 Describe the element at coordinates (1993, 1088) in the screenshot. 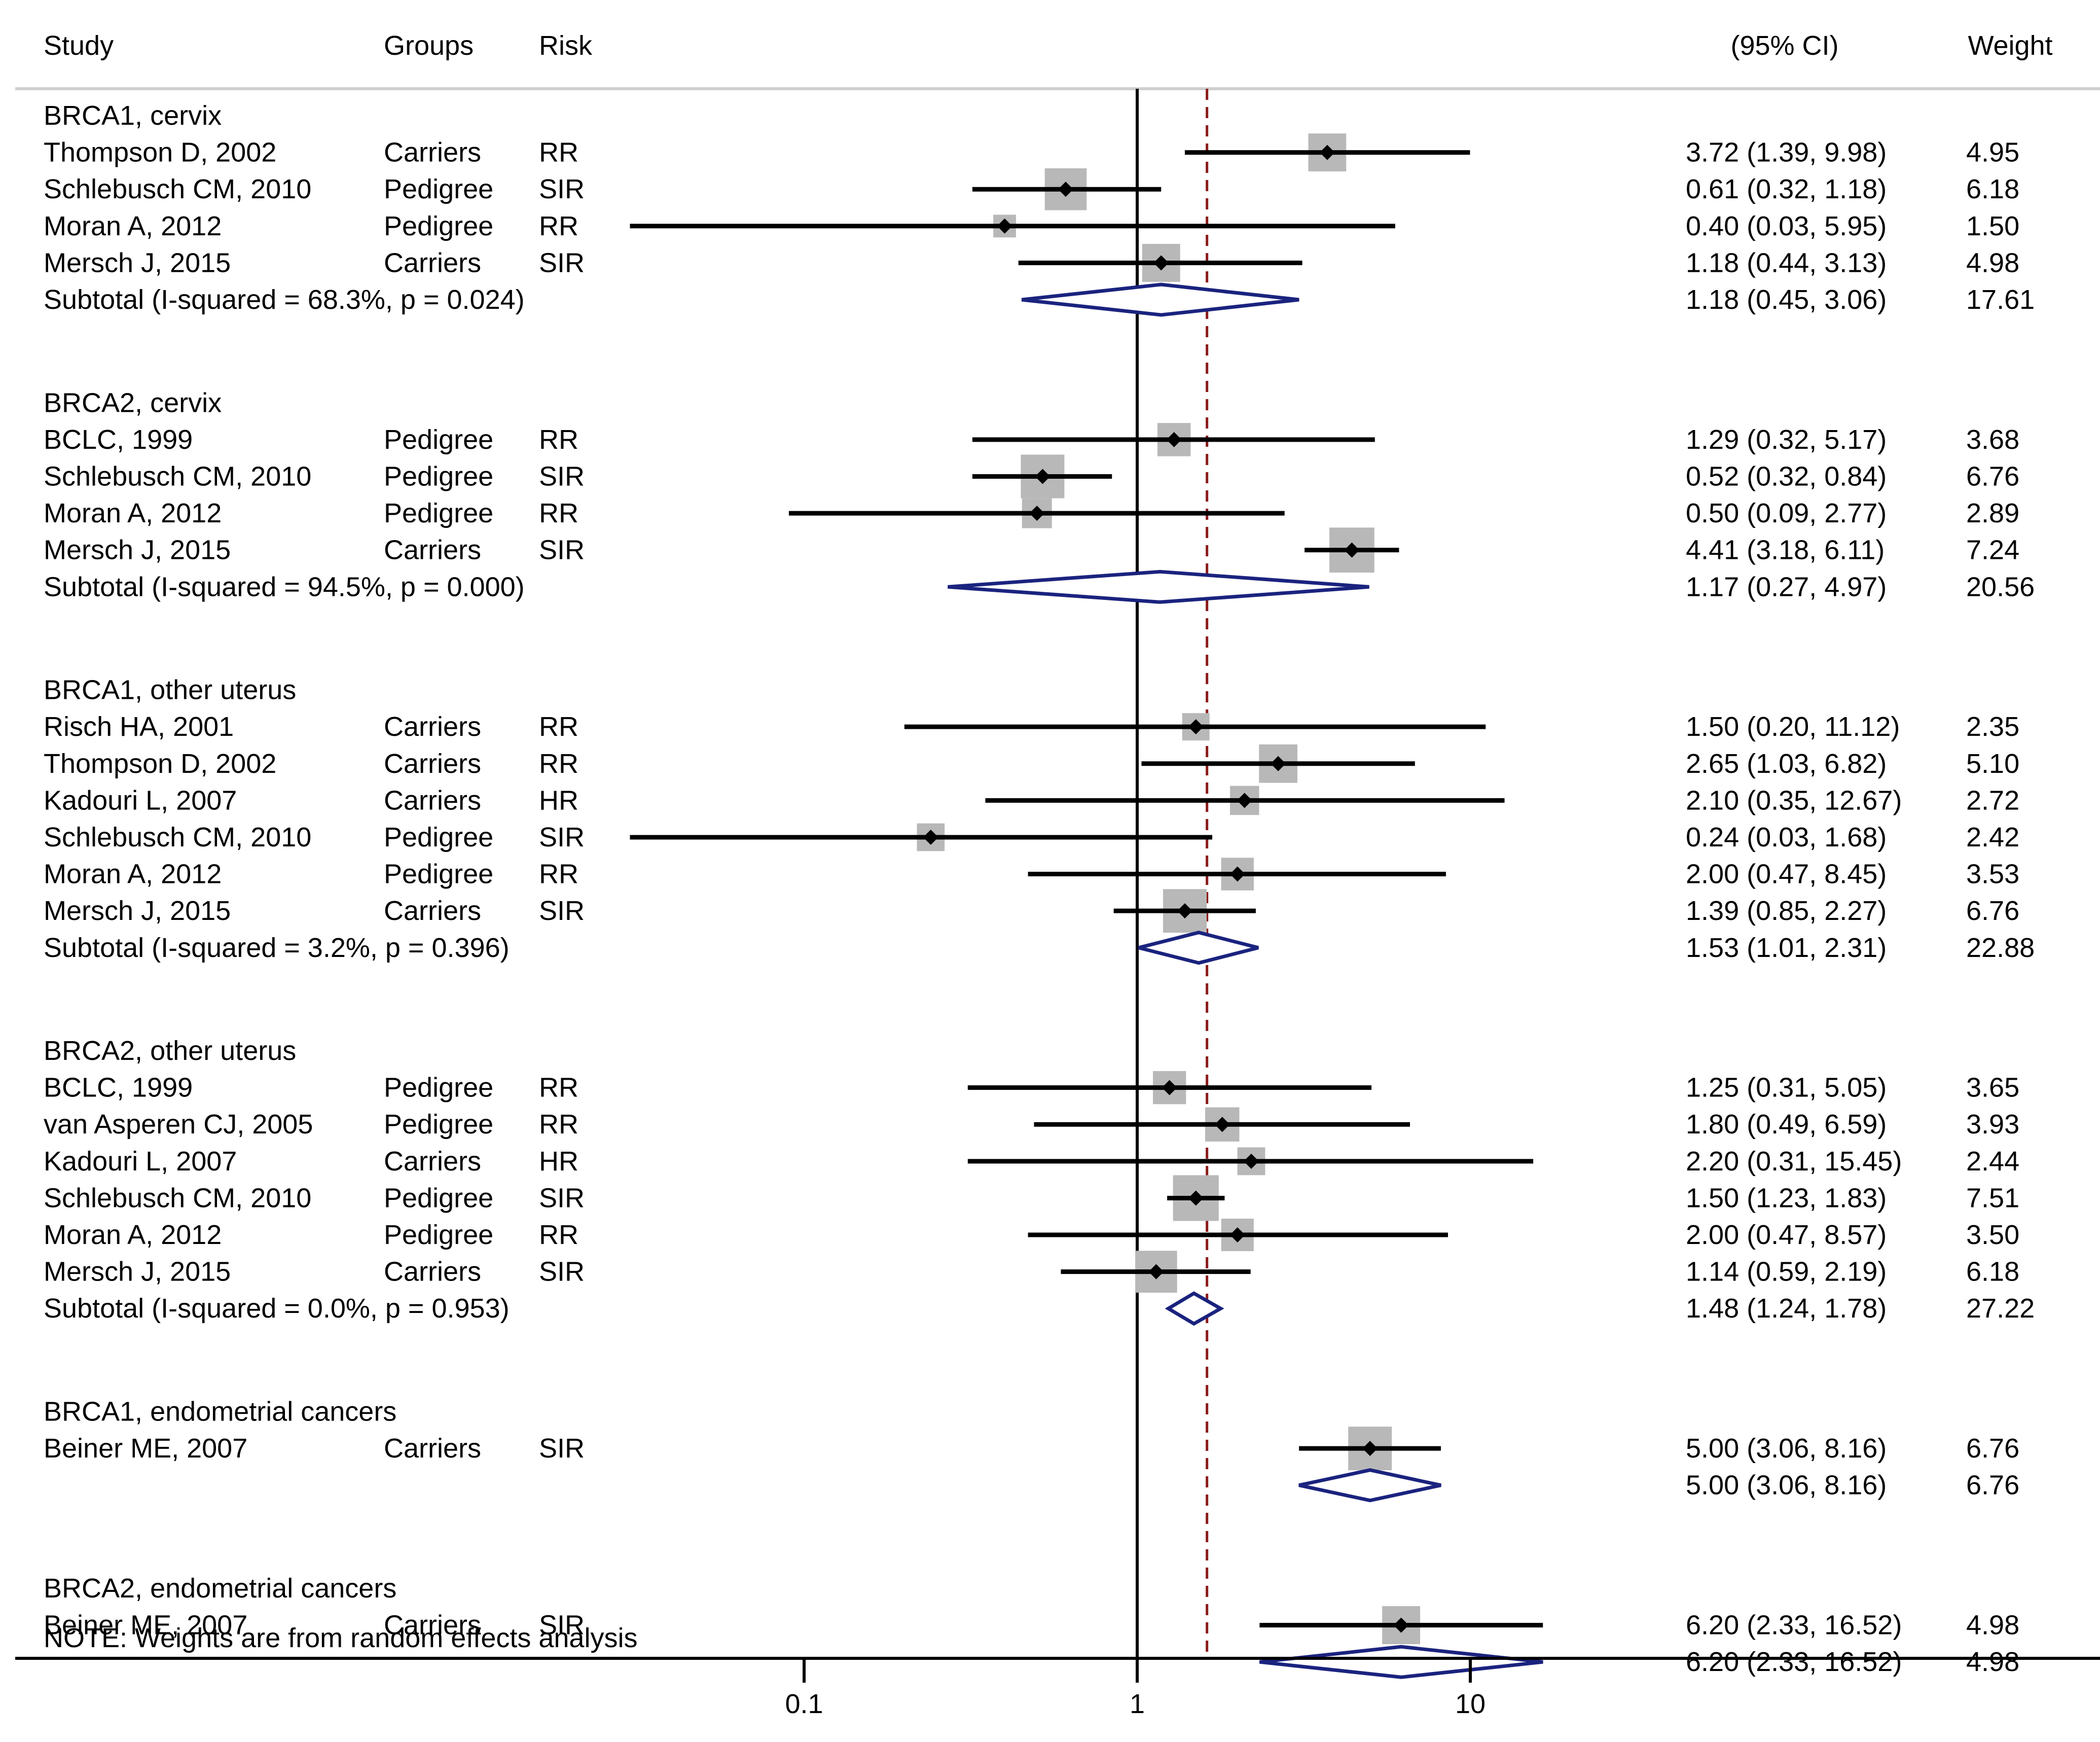

I see `study-weight-label: 3.65` at that location.